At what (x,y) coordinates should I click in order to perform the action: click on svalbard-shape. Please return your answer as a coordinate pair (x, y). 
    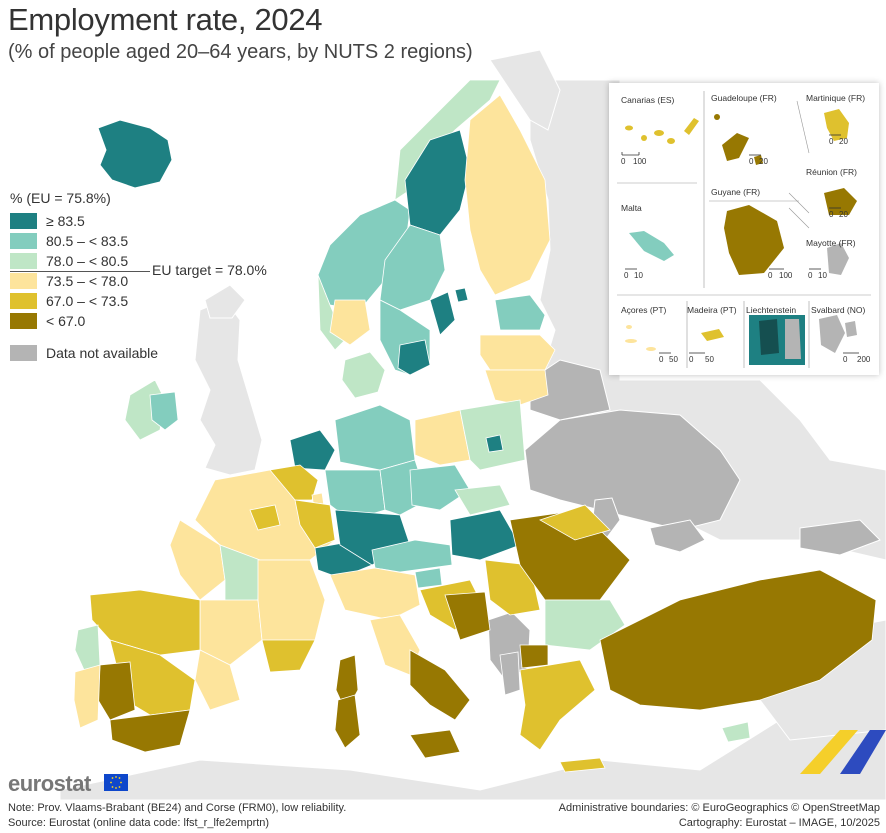
    Looking at the image, I should click on (838, 334).